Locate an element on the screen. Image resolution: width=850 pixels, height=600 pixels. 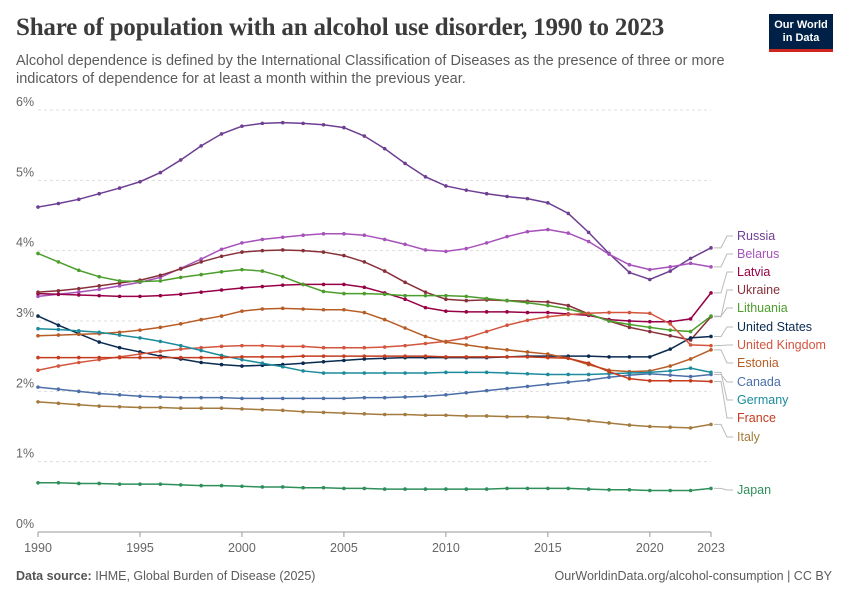
series-label: Lithuania is located at coordinates (762, 308).